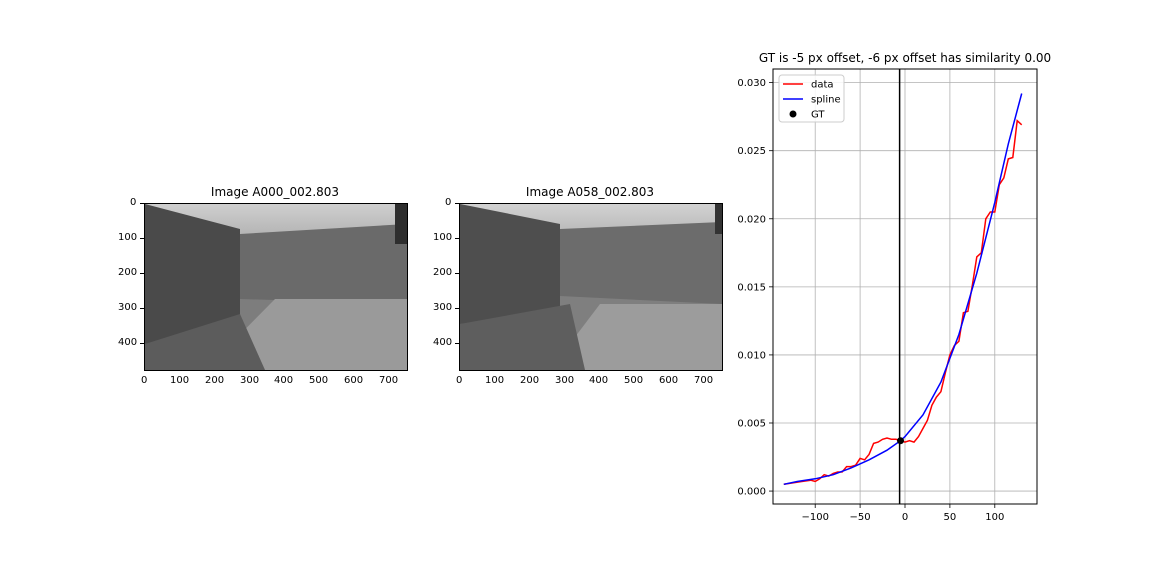 This screenshot has width=1152, height=576. I want to click on left-y-tick: 0, so click(133, 202).